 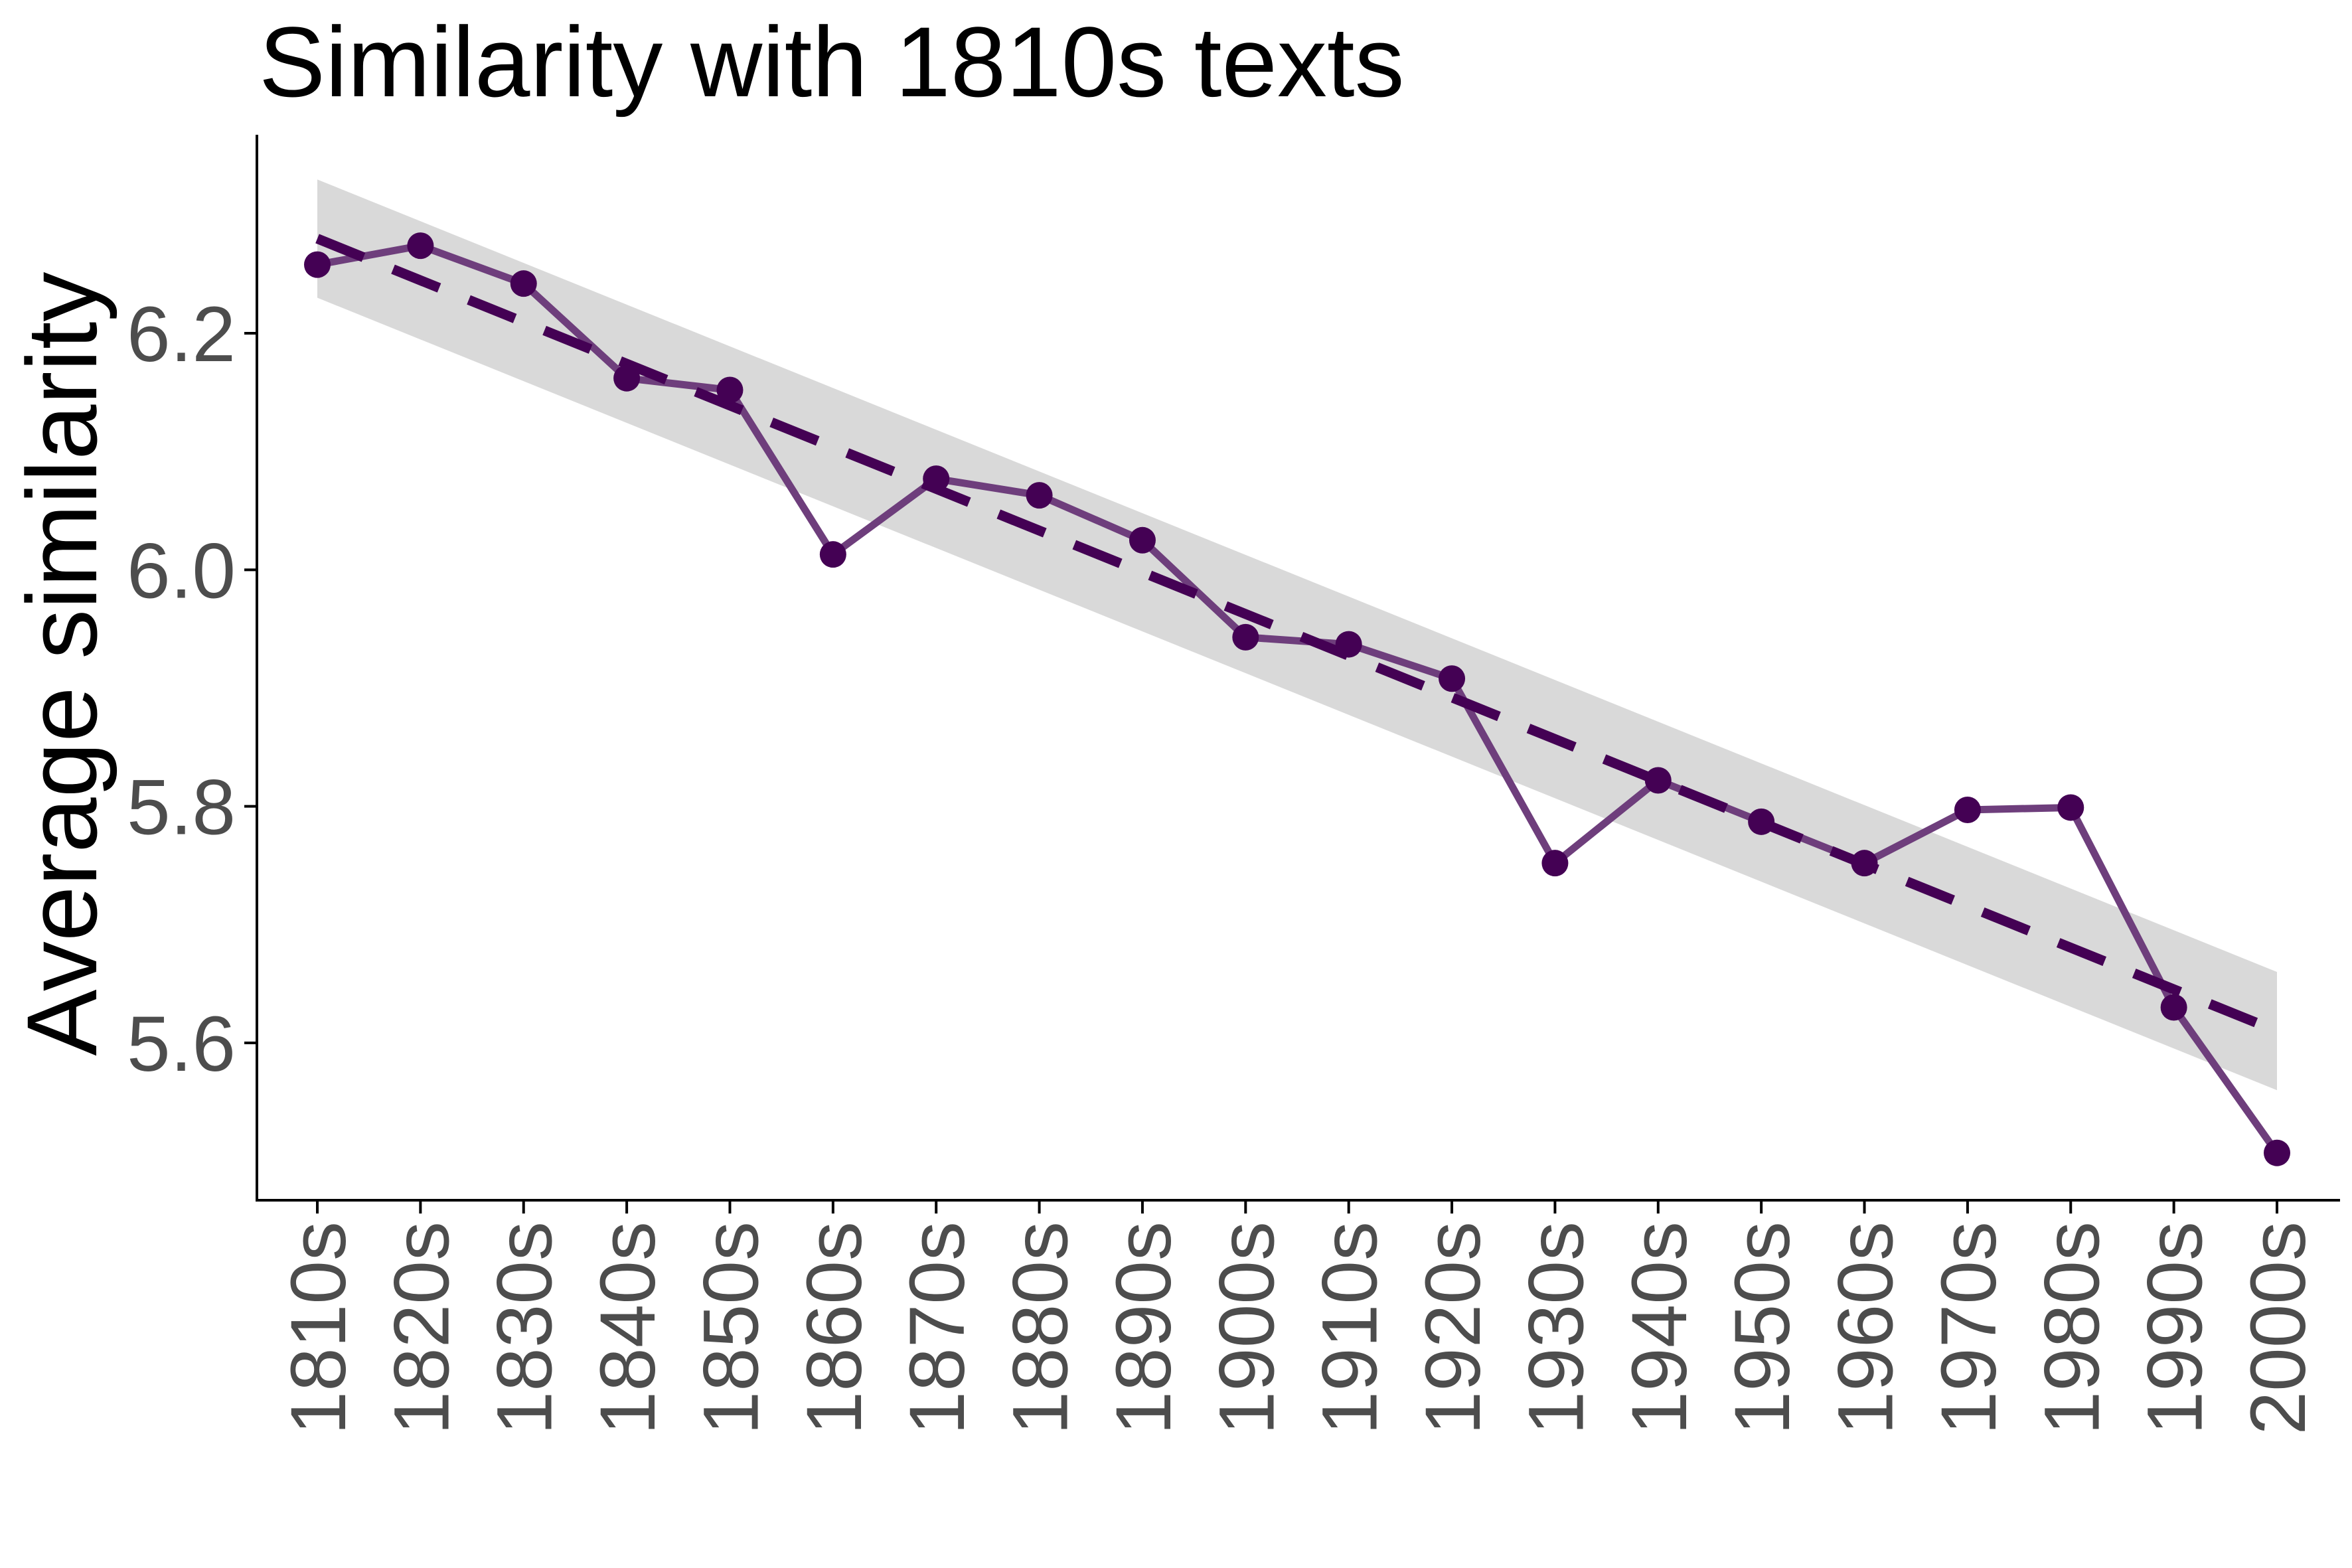 I want to click on x-tick-label: 1850s, so click(x=731, y=1328).